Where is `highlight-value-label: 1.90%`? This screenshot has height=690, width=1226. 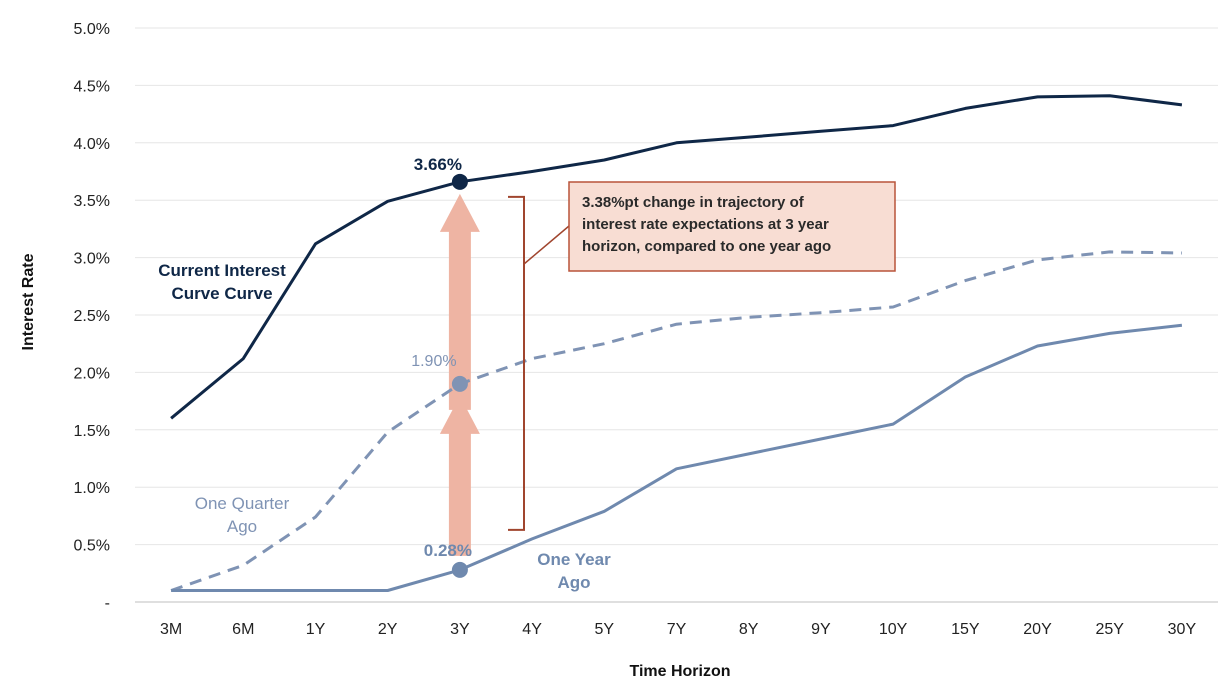
highlight-value-label: 1.90% is located at coordinates (433, 361).